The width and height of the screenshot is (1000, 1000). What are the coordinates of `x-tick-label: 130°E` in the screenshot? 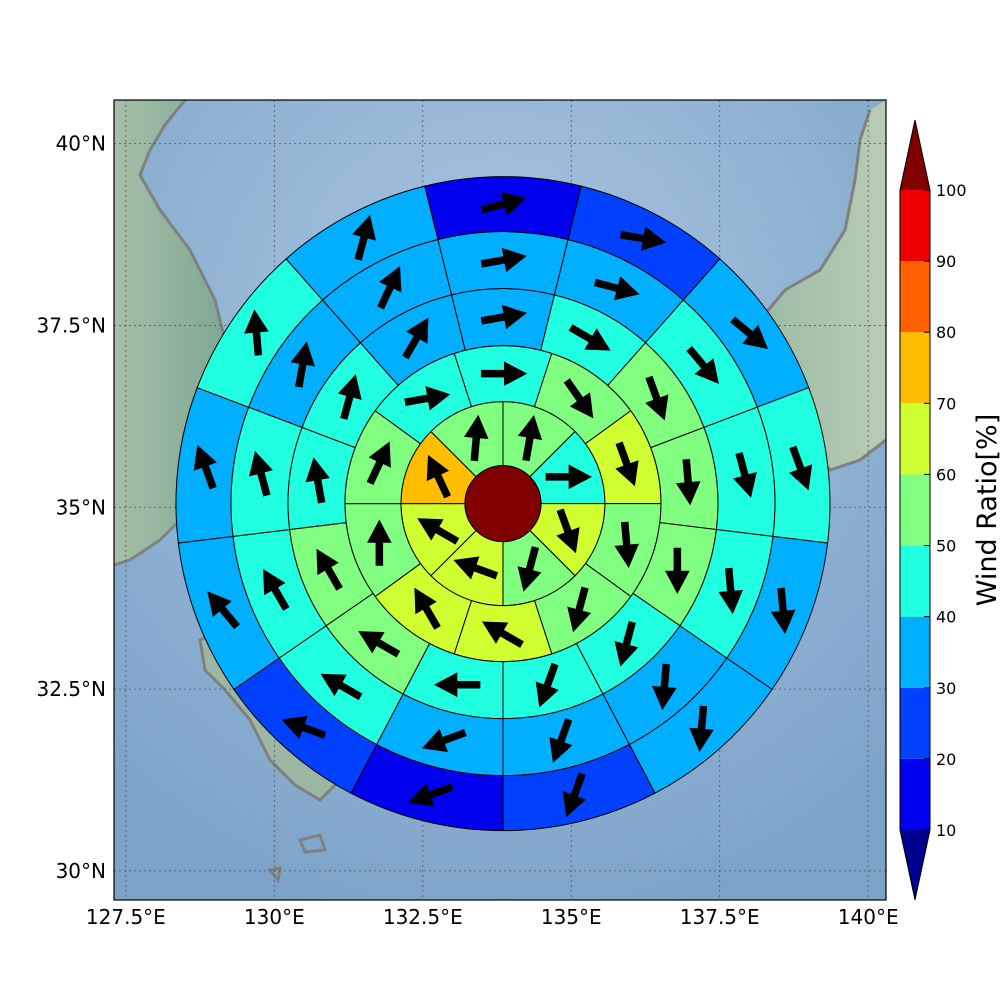 It's located at (274, 917).